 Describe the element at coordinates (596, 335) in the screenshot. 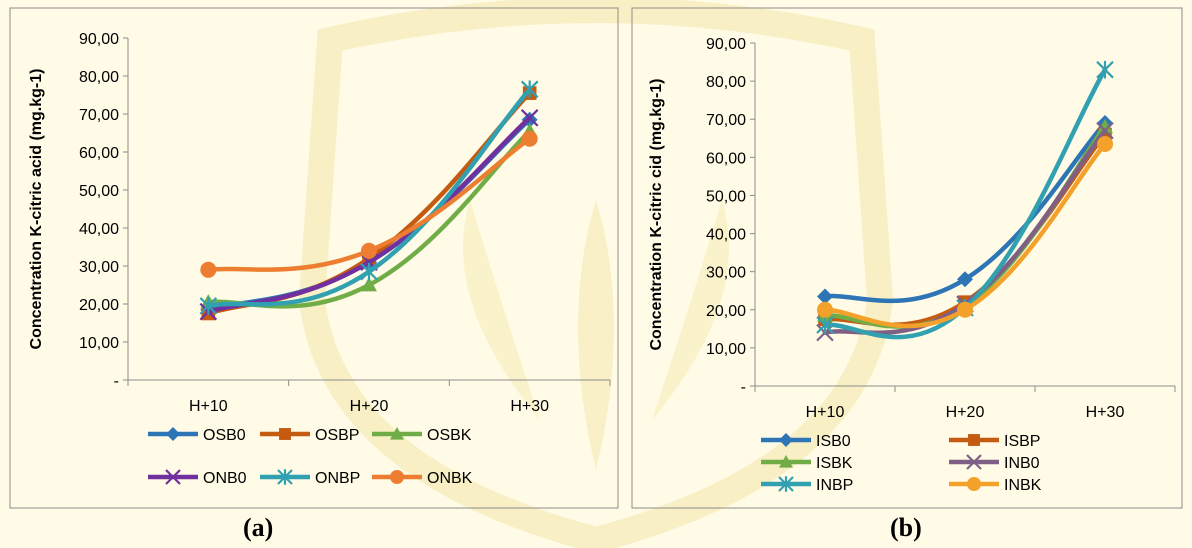

I see `watermark-leaf` at that location.